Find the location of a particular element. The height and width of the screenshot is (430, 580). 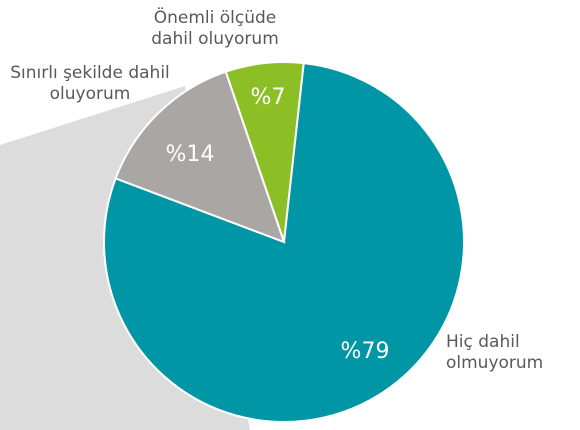

value-label: %7 is located at coordinates (268, 97).